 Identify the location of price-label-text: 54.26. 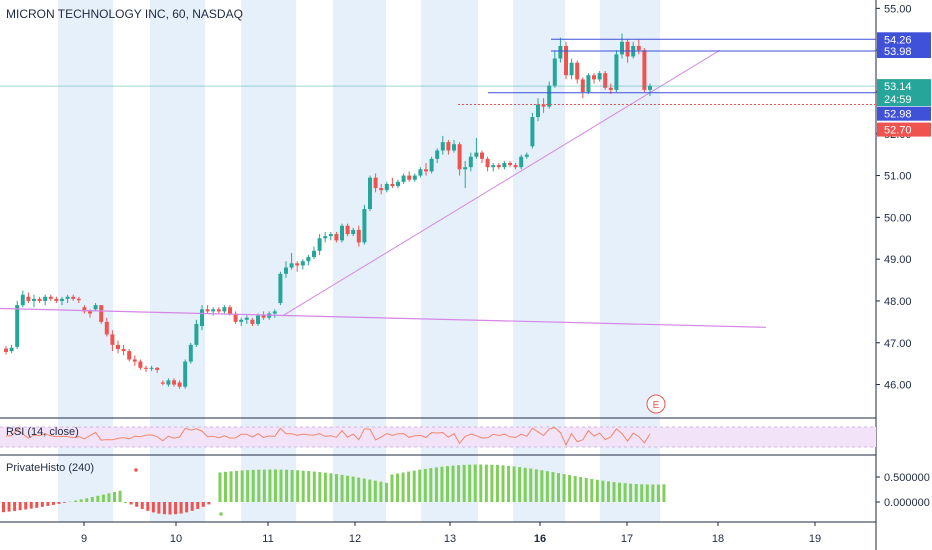
(898, 40).